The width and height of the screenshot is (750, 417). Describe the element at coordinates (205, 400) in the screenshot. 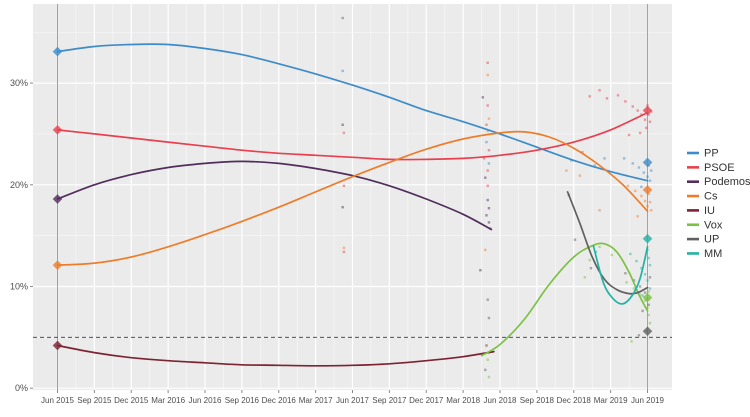

I see `x-axis-label: Jun 2016` at that location.